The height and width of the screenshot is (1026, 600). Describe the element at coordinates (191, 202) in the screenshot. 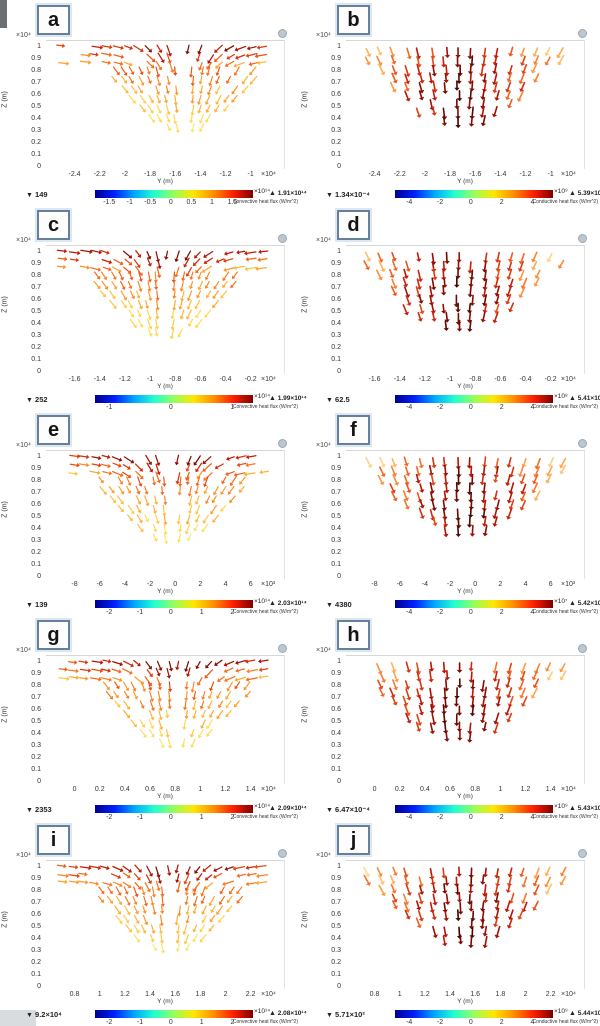

I see `colorbar-tick-label: 0.5` at that location.